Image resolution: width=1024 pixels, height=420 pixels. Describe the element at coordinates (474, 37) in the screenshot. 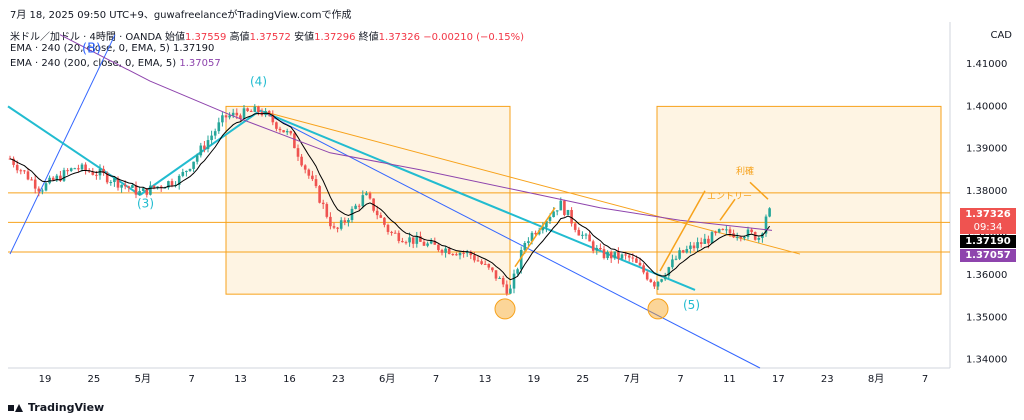

I see `change-value: −0.00210 (−0.15%)` at that location.